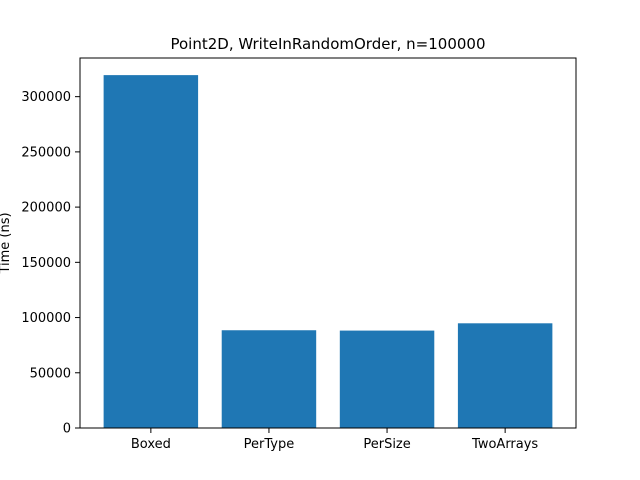 The width and height of the screenshot is (640, 480). What do you see at coordinates (504, 444) in the screenshot?
I see `x-tick-label: TwoArrays` at bounding box center [504, 444].